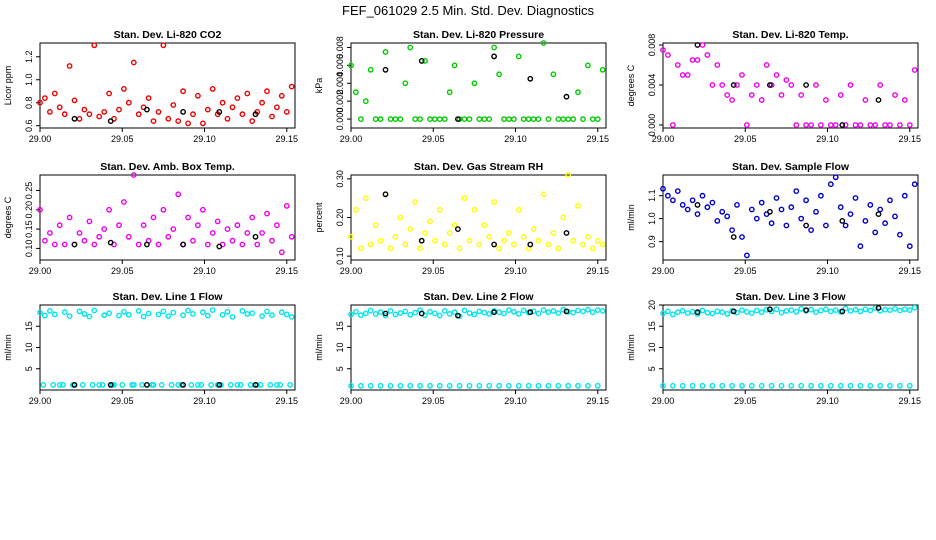 The width and height of the screenshot is (936, 540). Describe the element at coordinates (827, 271) in the screenshot. I see `x-tick-label: 29.10` at that location.